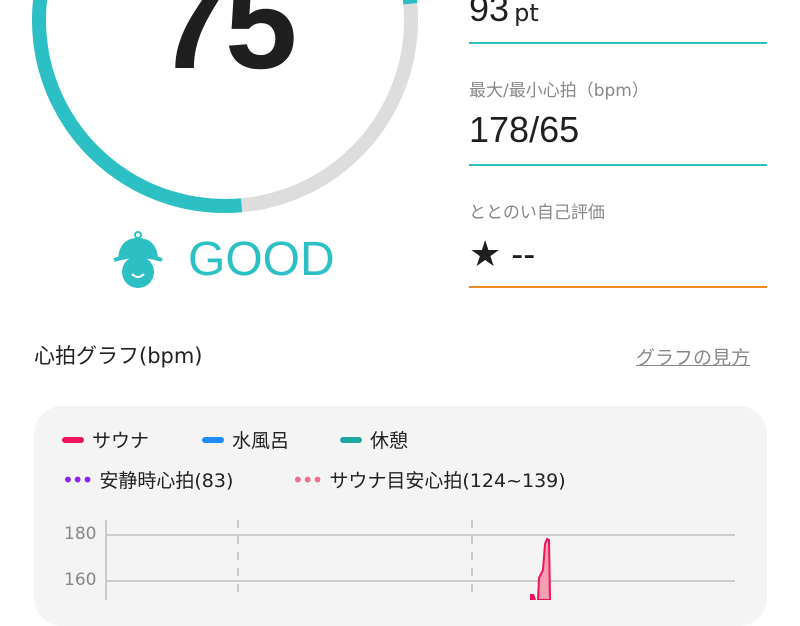  What do you see at coordinates (138, 259) in the screenshot?
I see `sauna-hat-face-icon` at bounding box center [138, 259].